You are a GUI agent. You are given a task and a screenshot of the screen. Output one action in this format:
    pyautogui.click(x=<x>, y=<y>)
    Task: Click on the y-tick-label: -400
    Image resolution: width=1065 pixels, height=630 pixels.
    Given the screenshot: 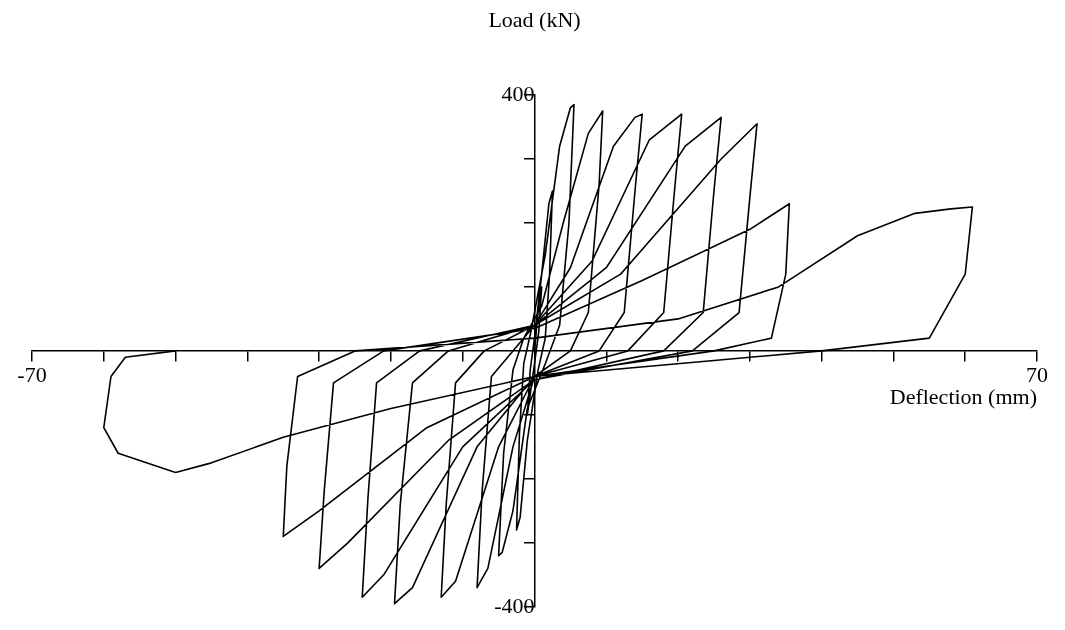 What is the action you would take?
    pyautogui.click(x=514, y=605)
    